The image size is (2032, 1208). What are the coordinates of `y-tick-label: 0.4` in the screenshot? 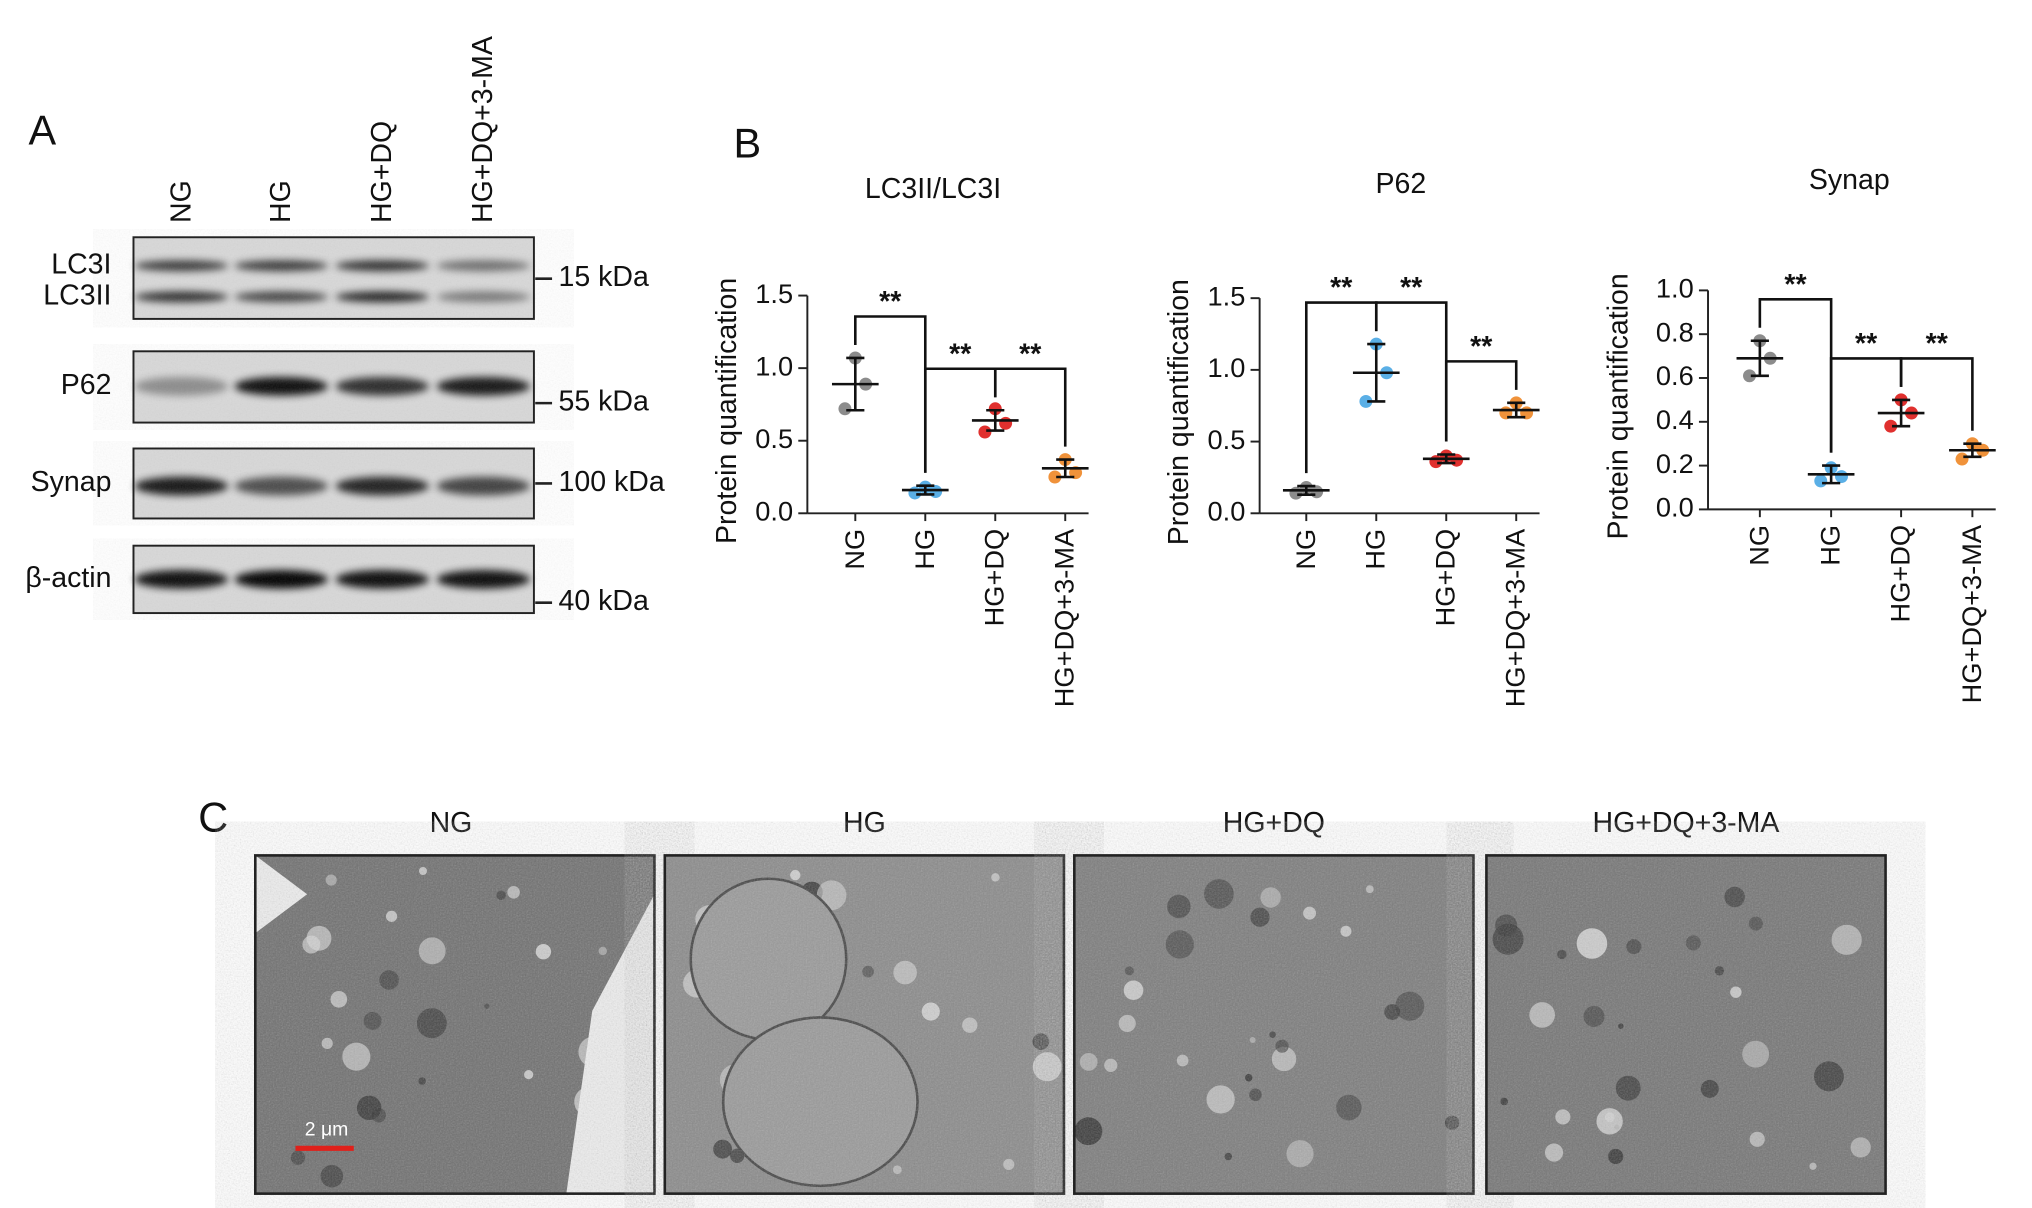 It's located at (1675, 419).